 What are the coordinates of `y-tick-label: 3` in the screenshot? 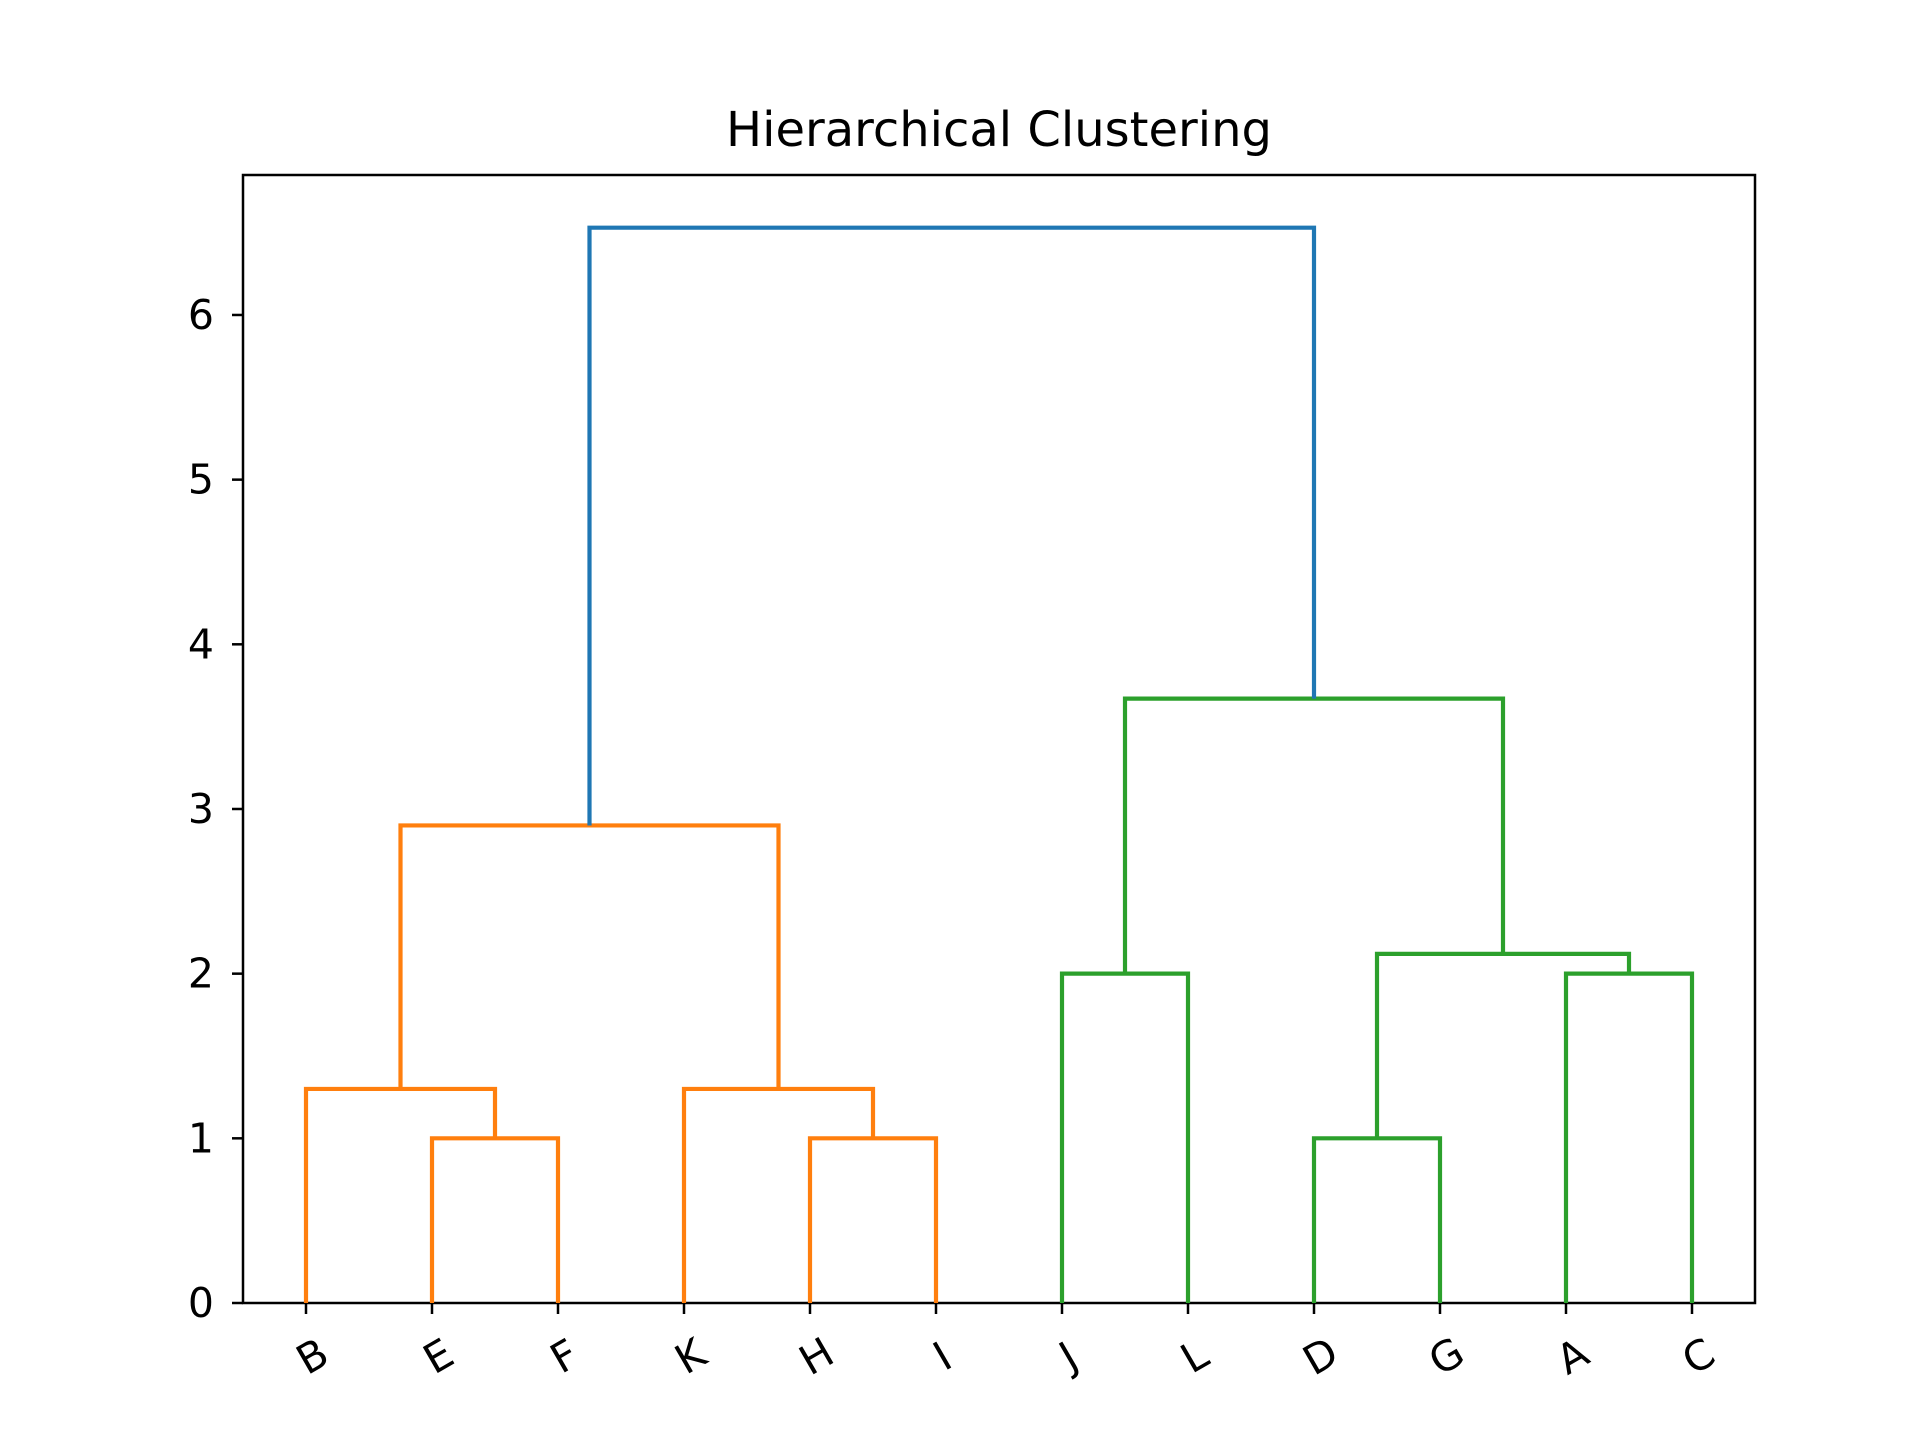 It's located at (201, 809).